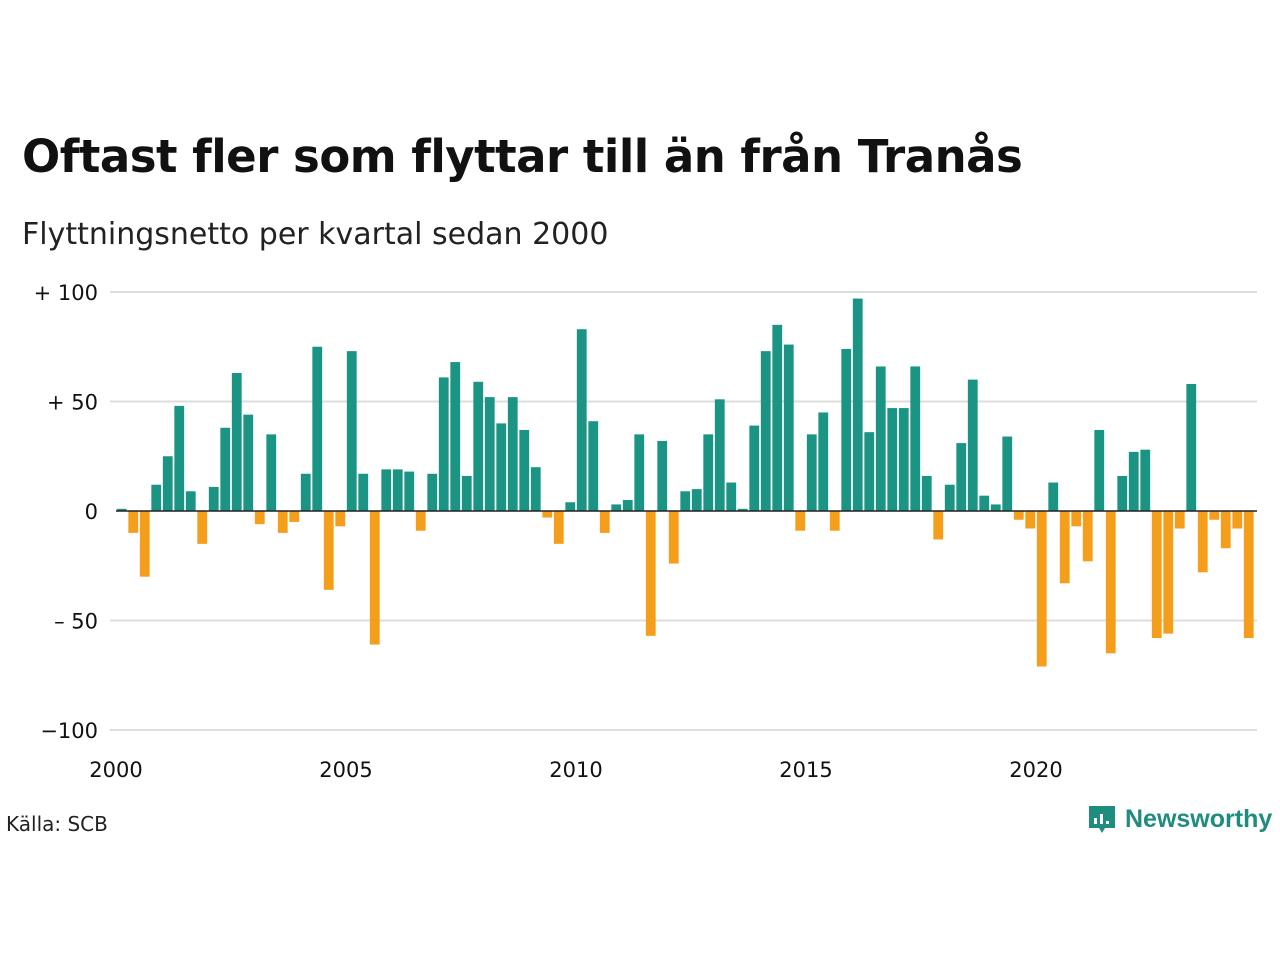 The width and height of the screenshot is (1280, 960). Describe the element at coordinates (1035, 770) in the screenshot. I see `x-tick-label: 2020` at that location.